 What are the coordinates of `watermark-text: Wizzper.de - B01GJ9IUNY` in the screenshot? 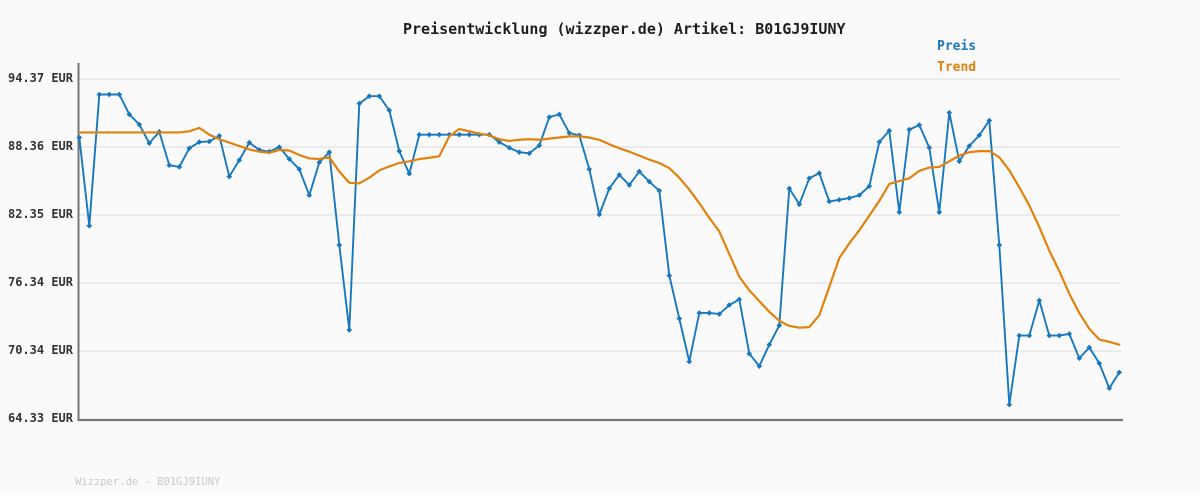 It's located at (148, 482).